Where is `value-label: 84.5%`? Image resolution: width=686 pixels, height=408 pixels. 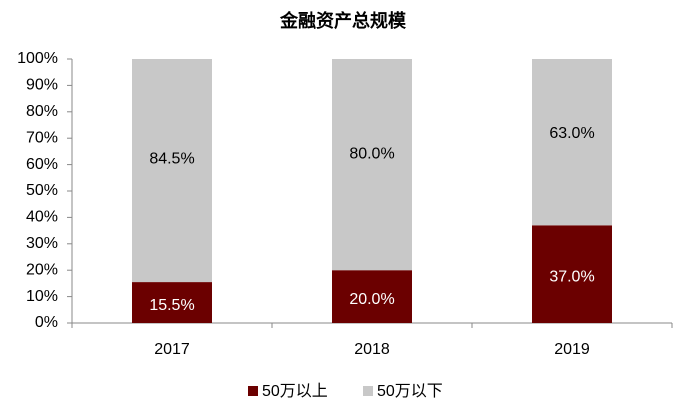
value-label: 84.5% is located at coordinates (171, 159).